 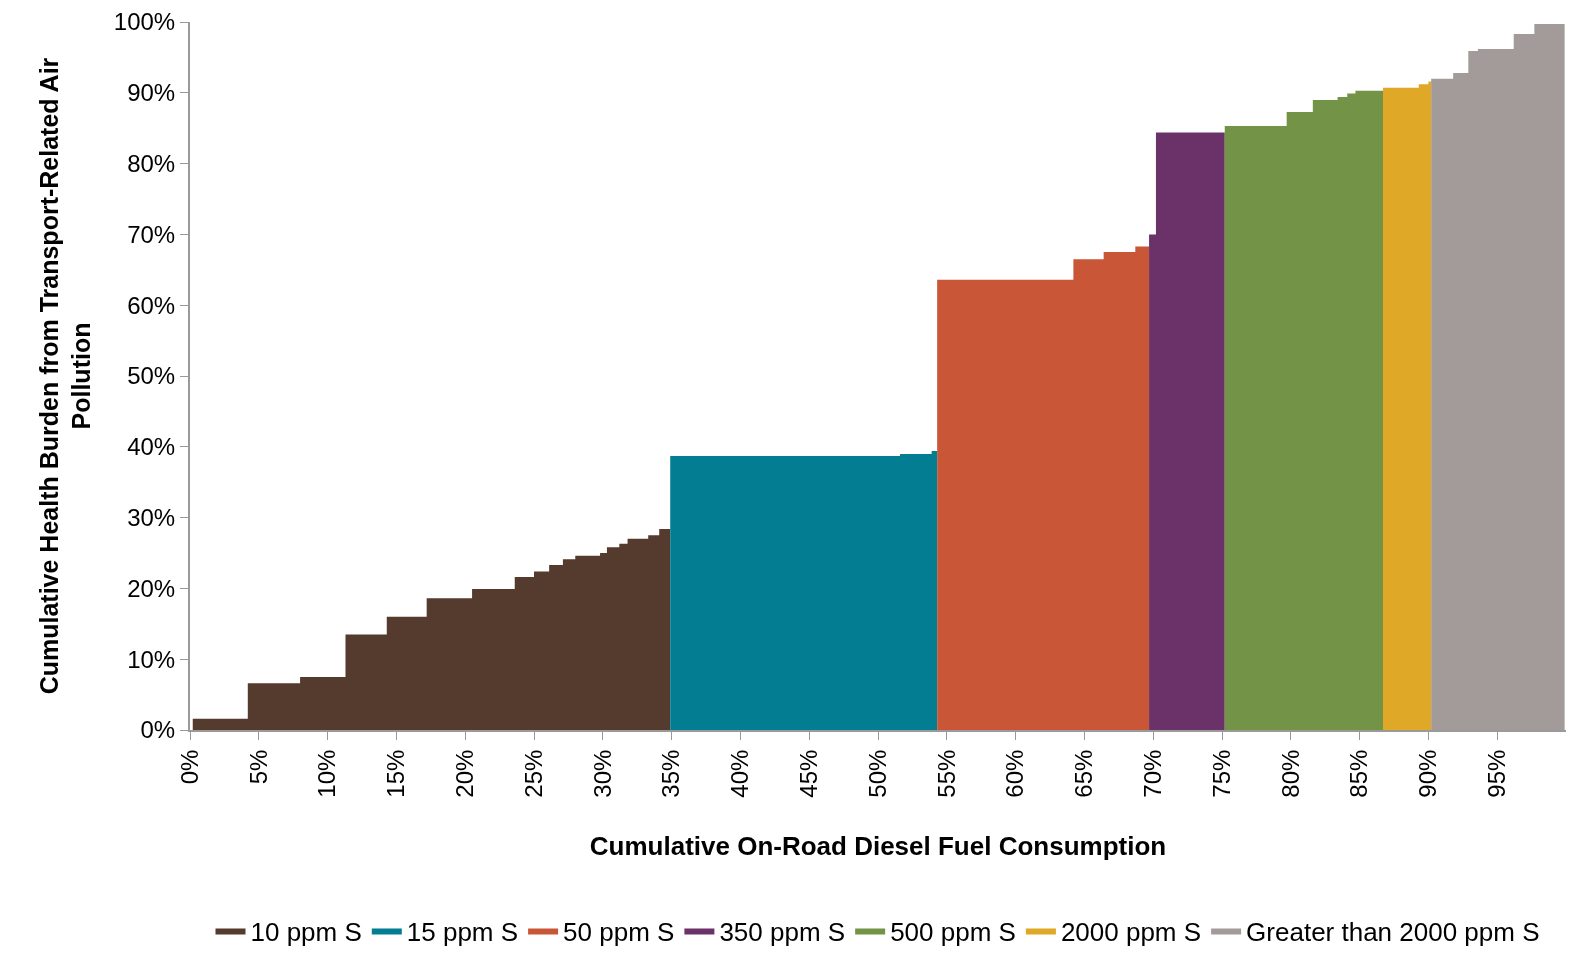 I want to click on y-tick-label: 50%, so click(x=151, y=376).